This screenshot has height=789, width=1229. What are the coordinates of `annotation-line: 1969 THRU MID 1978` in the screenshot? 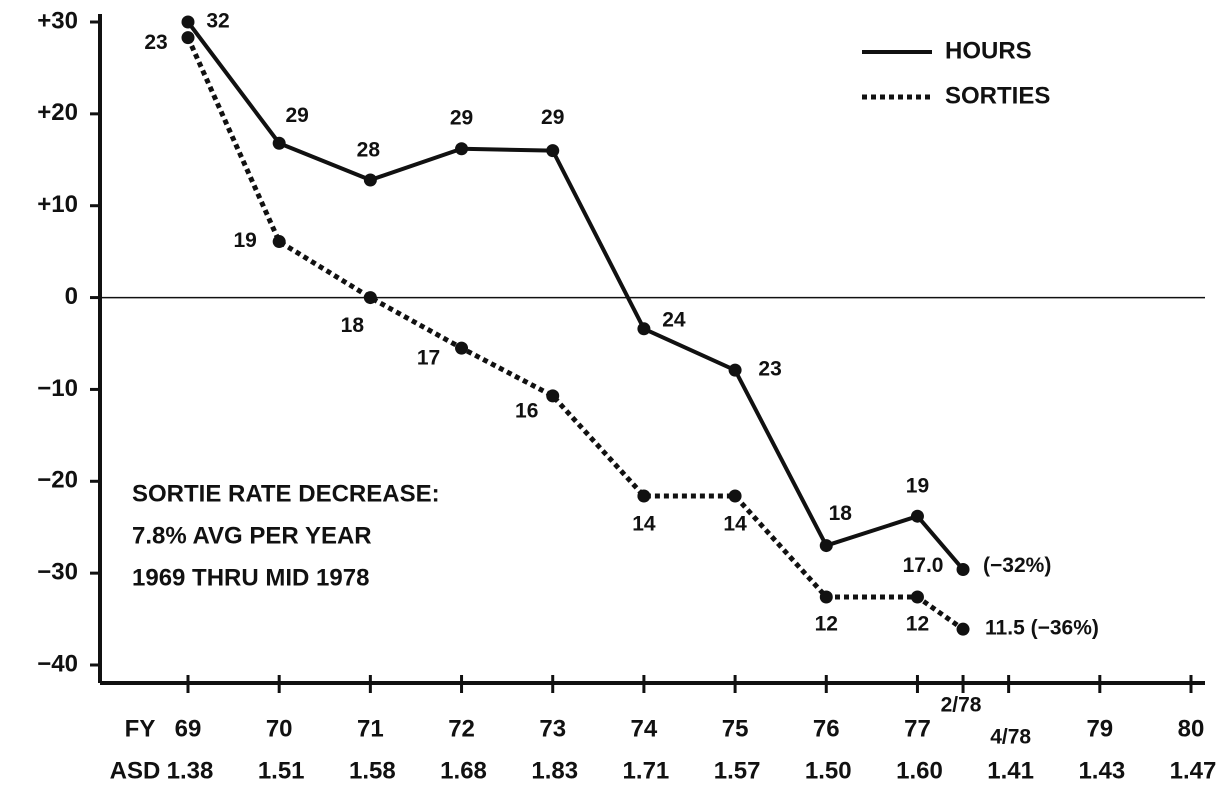 It's located at (250, 577).